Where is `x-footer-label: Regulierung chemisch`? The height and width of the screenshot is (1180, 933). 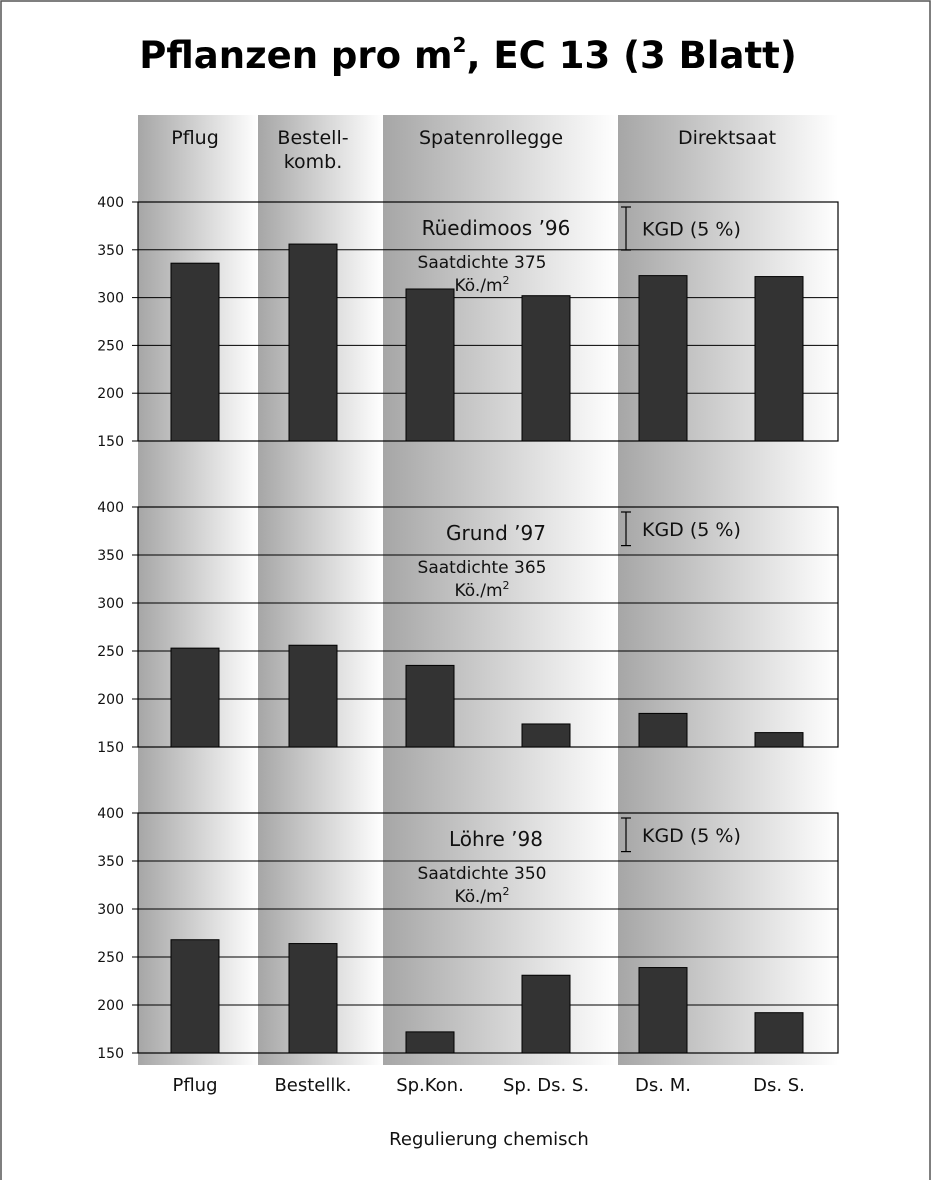
x-footer-label: Regulierung chemisch is located at coordinates (489, 1139).